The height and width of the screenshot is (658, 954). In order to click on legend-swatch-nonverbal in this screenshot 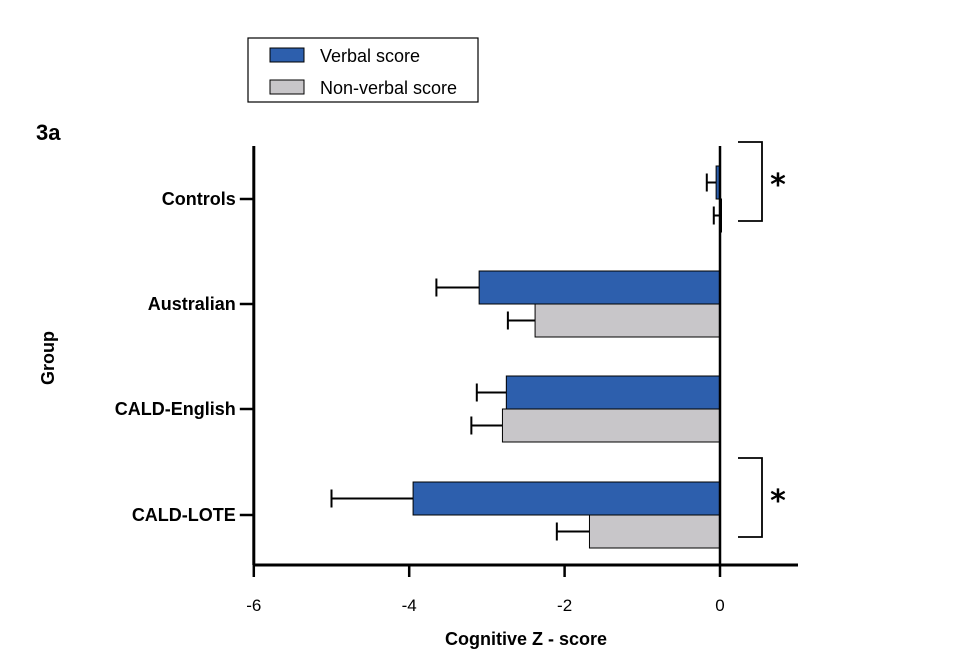, I will do `click(287, 87)`.